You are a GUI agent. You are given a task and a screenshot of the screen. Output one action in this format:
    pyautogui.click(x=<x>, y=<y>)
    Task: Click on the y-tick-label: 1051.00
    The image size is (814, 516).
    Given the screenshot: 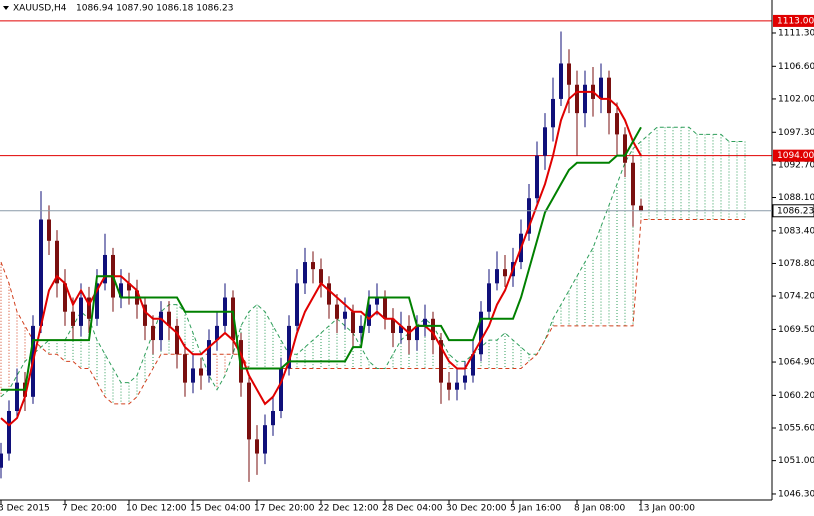 What is the action you would take?
    pyautogui.click(x=796, y=461)
    